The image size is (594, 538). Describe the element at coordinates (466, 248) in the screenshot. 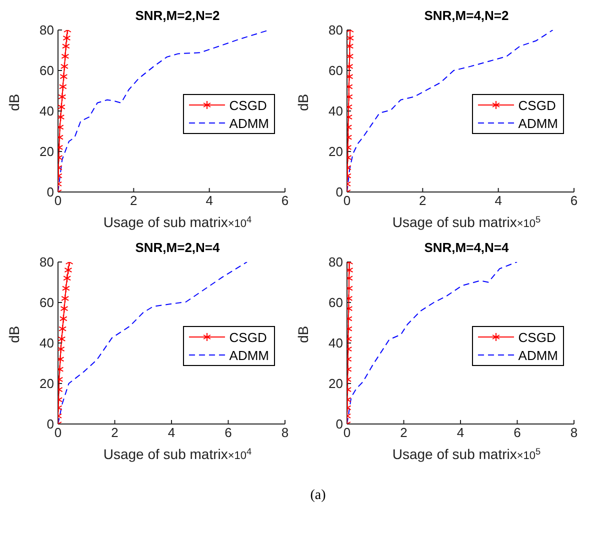

I see `chart-title: SNR,M=4,N=4` at that location.